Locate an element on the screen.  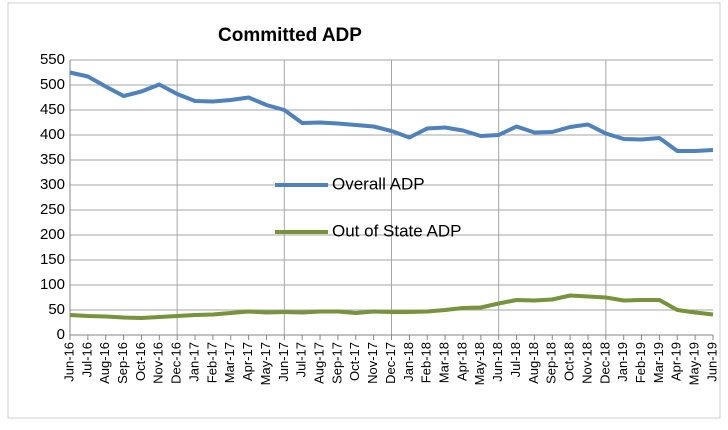
x-tick-label: Aug-18 is located at coordinates (533, 363).